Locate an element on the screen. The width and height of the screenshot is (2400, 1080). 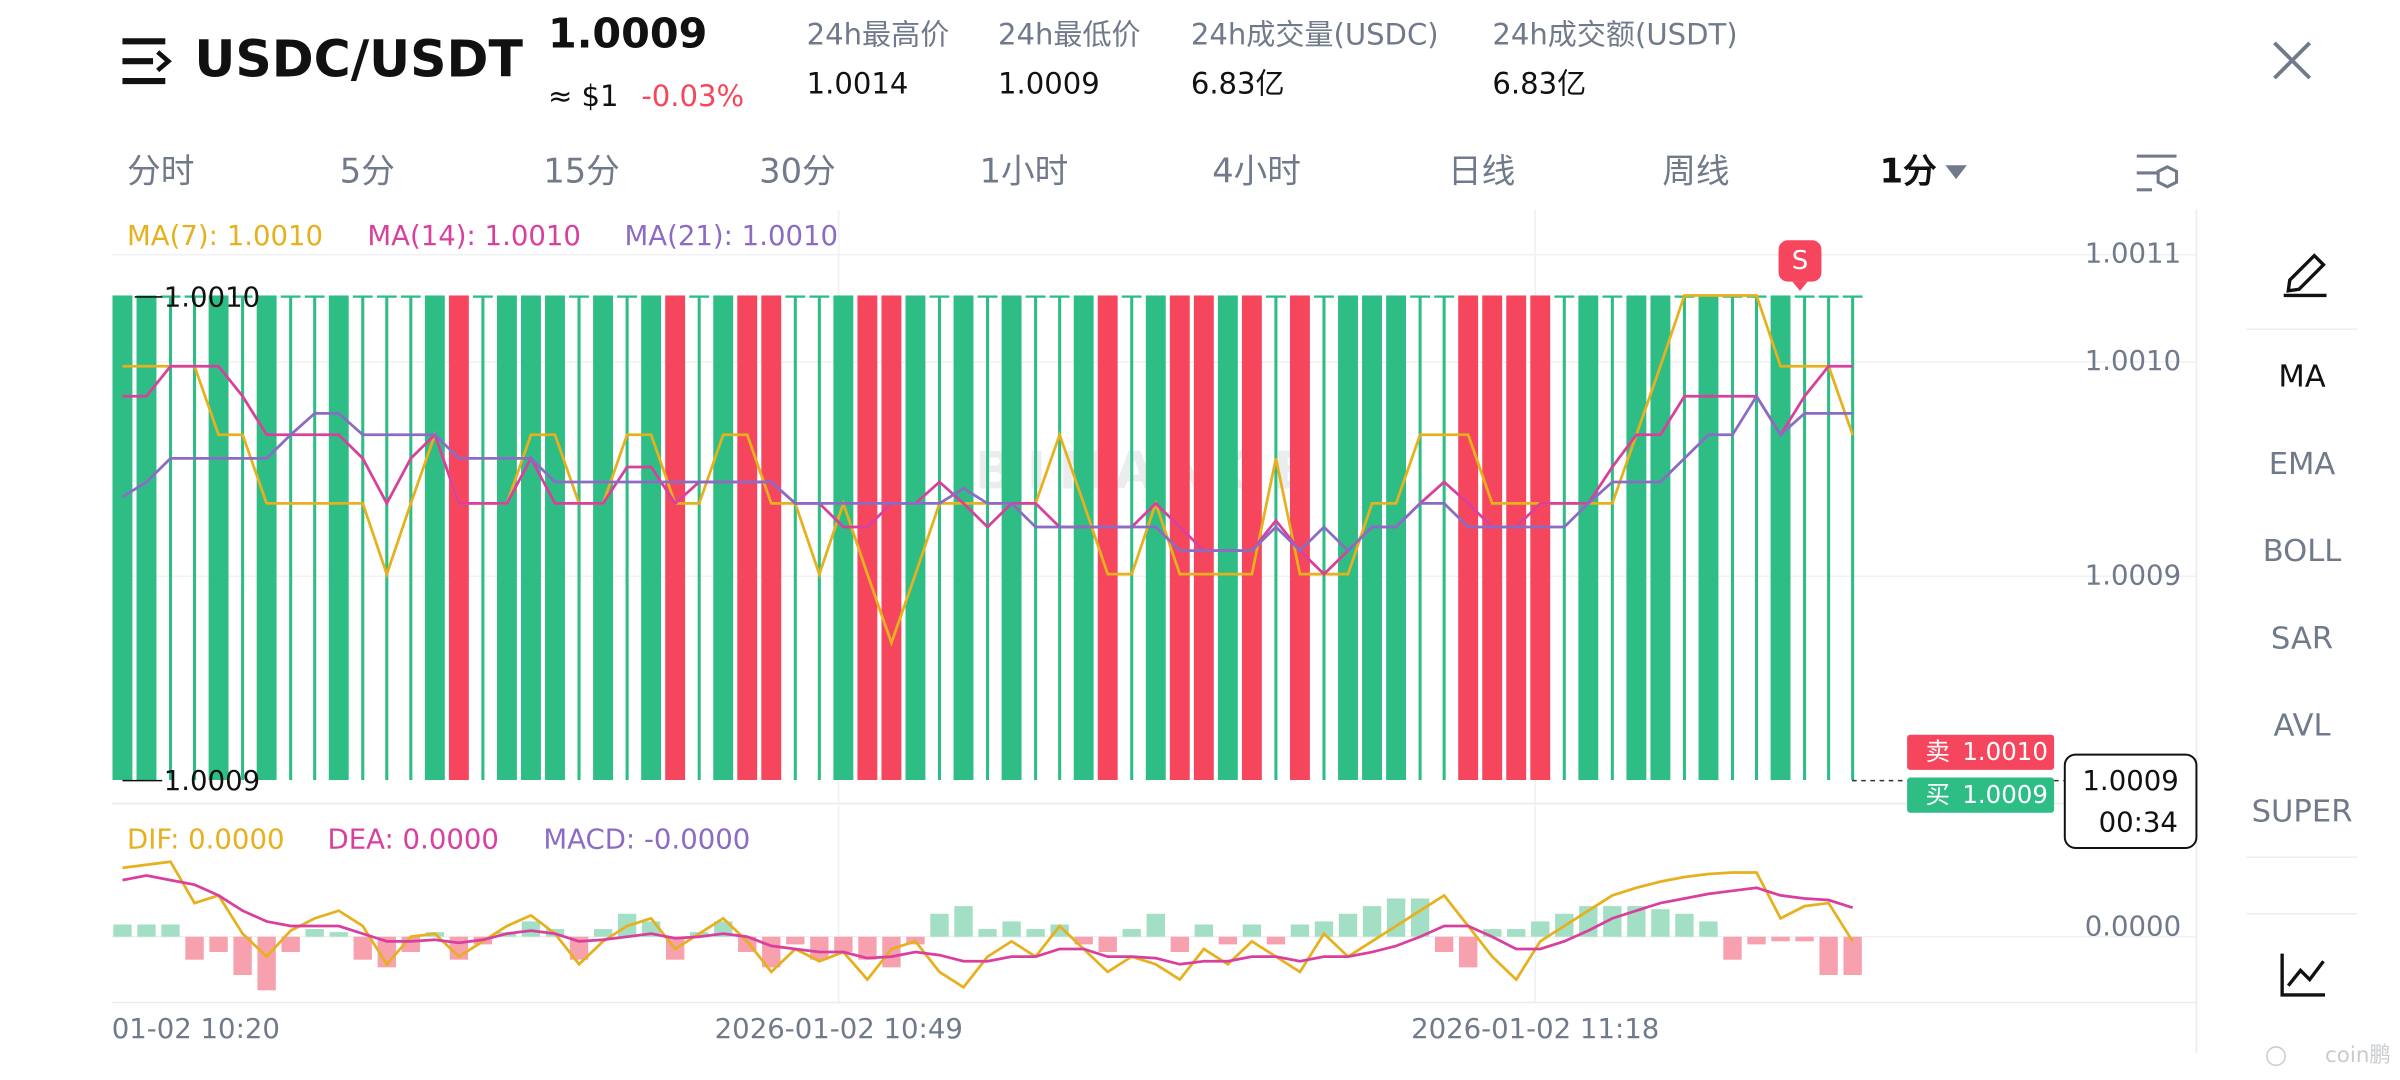
indicator-option: EMA is located at coordinates (2302, 464).